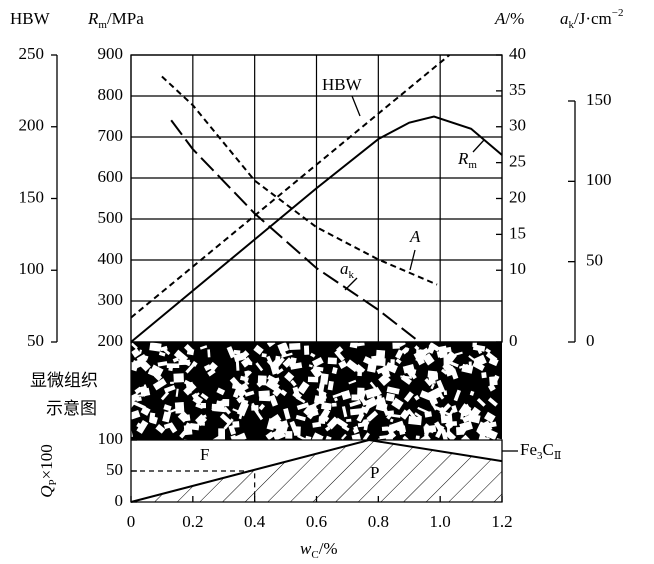 This screenshot has width=654, height=564. Describe the element at coordinates (599, 99) in the screenshot. I see `y4-tick-label: 150` at that location.